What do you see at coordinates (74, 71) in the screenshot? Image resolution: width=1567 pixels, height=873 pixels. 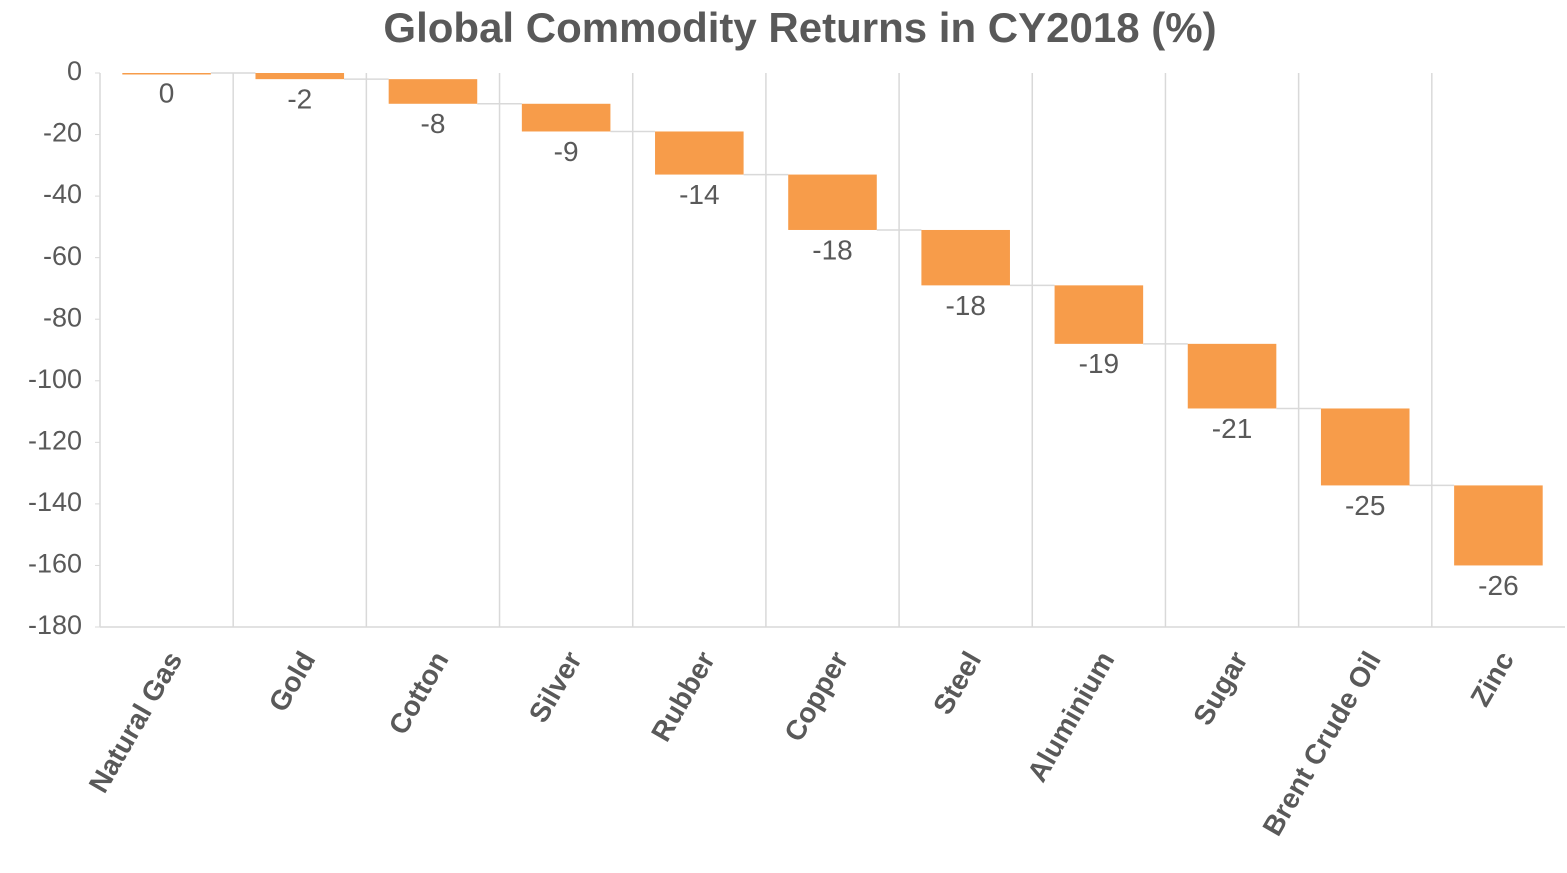 I see `y-tick-label: 0` at bounding box center [74, 71].